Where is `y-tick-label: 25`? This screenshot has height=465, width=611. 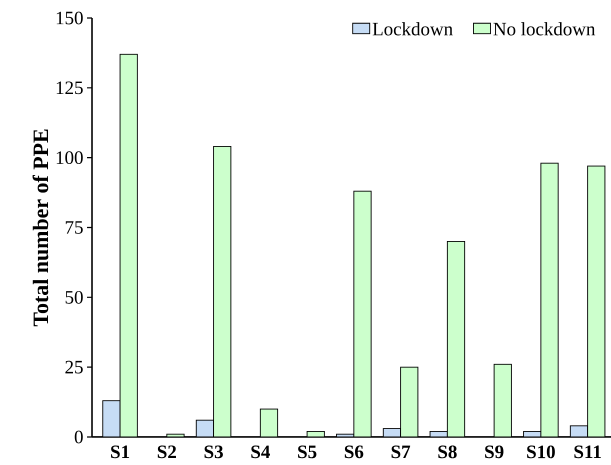 y-tick-label: 25 is located at coordinates (74, 367).